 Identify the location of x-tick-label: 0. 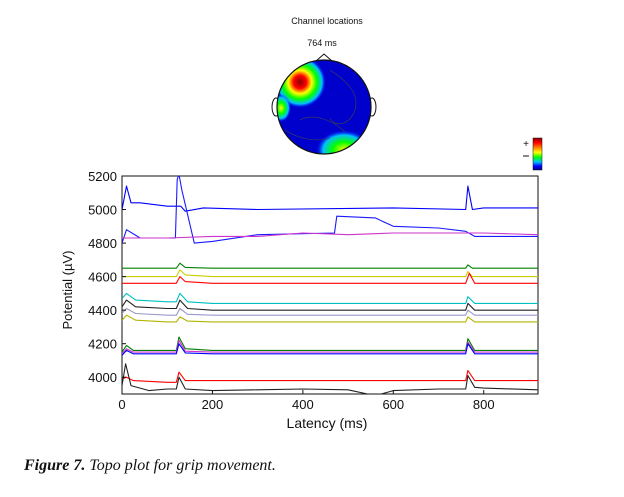
(121, 404).